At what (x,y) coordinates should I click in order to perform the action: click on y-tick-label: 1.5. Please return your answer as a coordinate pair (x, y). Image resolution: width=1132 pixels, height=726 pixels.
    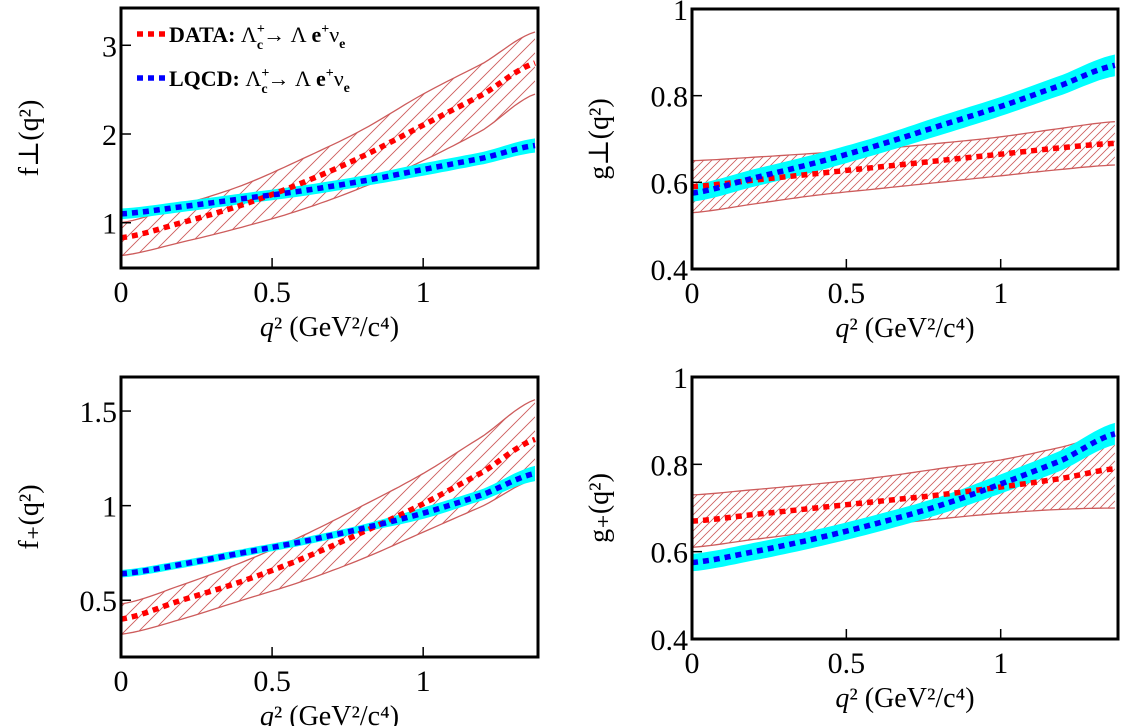
    Looking at the image, I should click on (99, 412).